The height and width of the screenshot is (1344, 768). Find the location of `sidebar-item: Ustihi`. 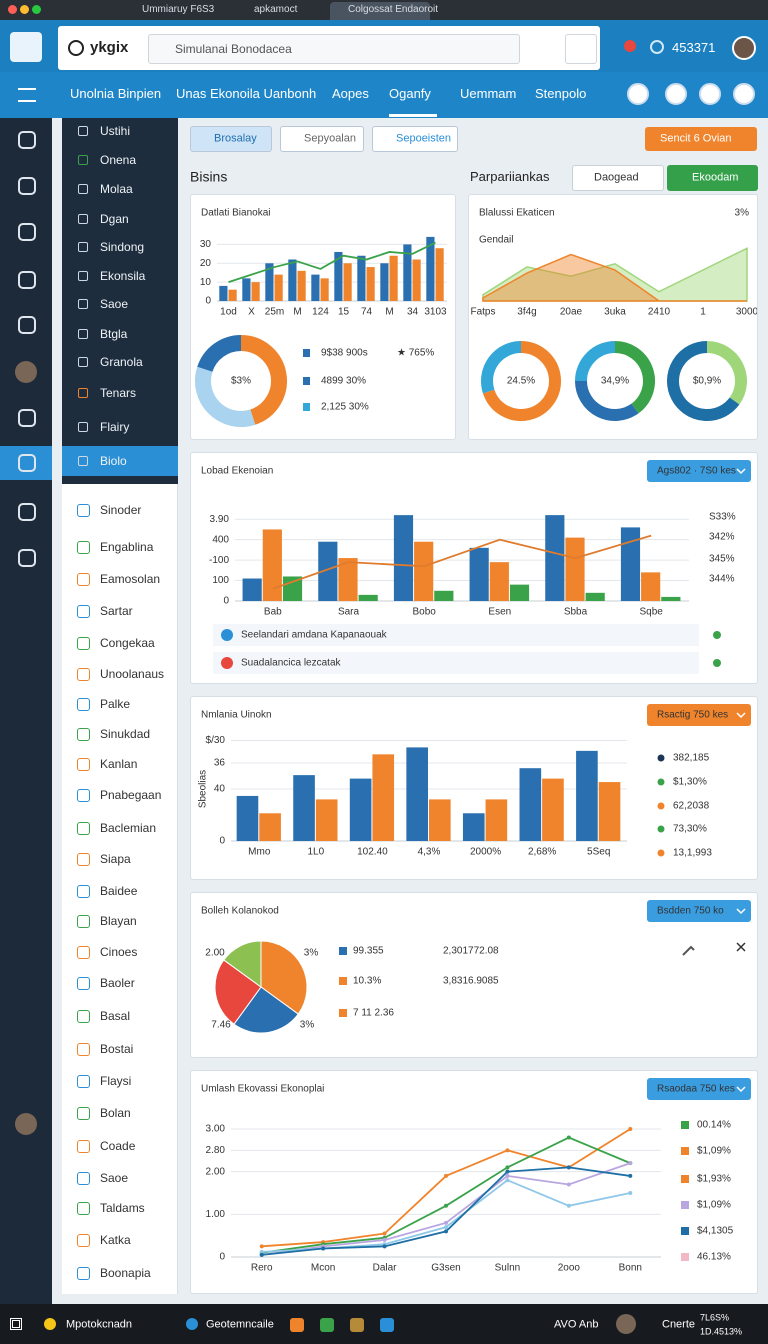

sidebar-item: Ustihi is located at coordinates (115, 130).